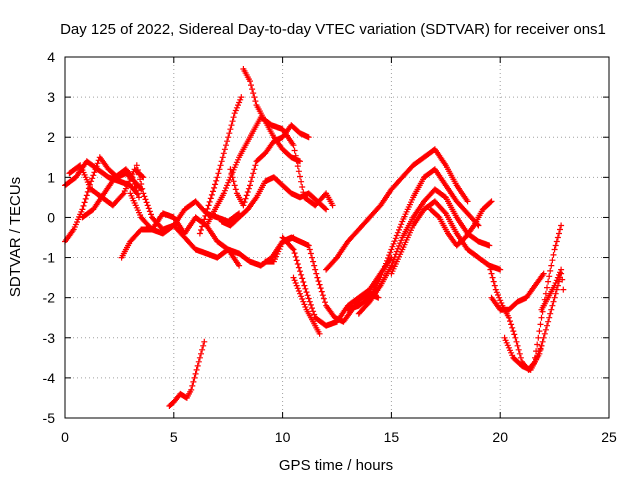 This screenshot has width=640, height=480. I want to click on x-tick-label: 0, so click(65, 437).